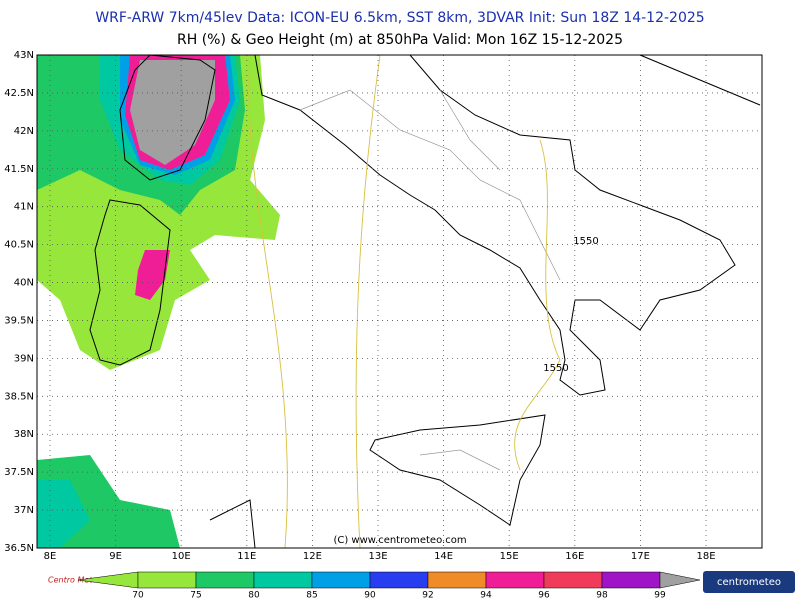 The image size is (800, 600). Describe the element at coordinates (24, 510) in the screenshot. I see `lat-label: 37N` at that location.